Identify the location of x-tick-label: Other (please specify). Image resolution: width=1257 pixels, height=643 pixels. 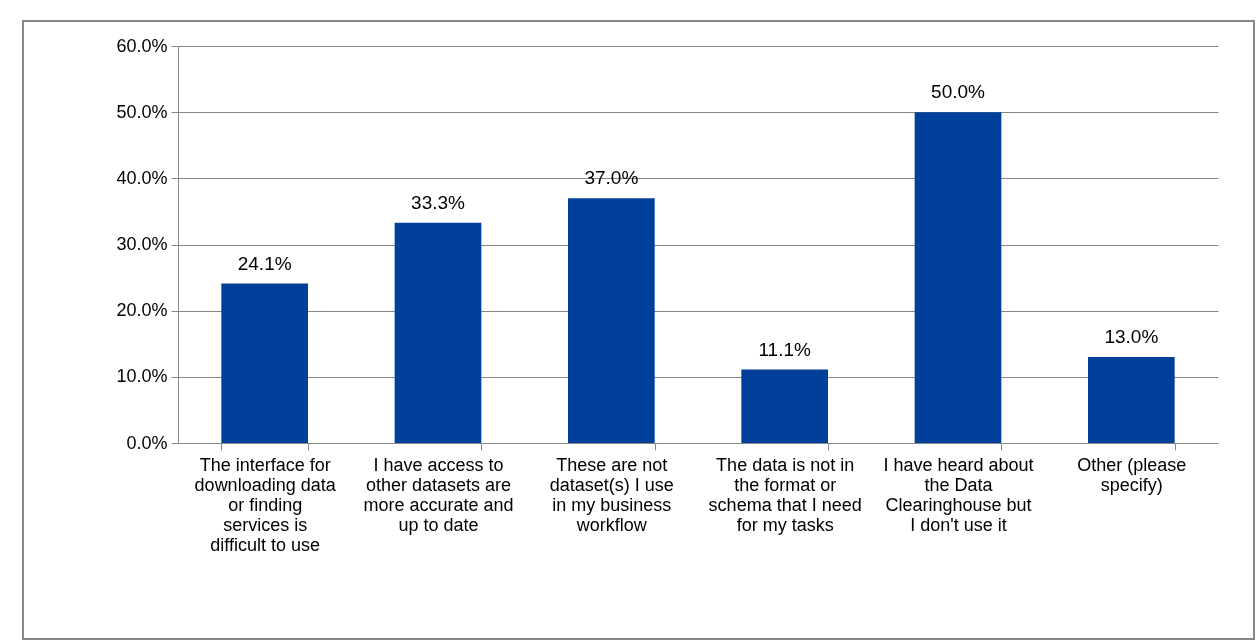
(1132, 474).